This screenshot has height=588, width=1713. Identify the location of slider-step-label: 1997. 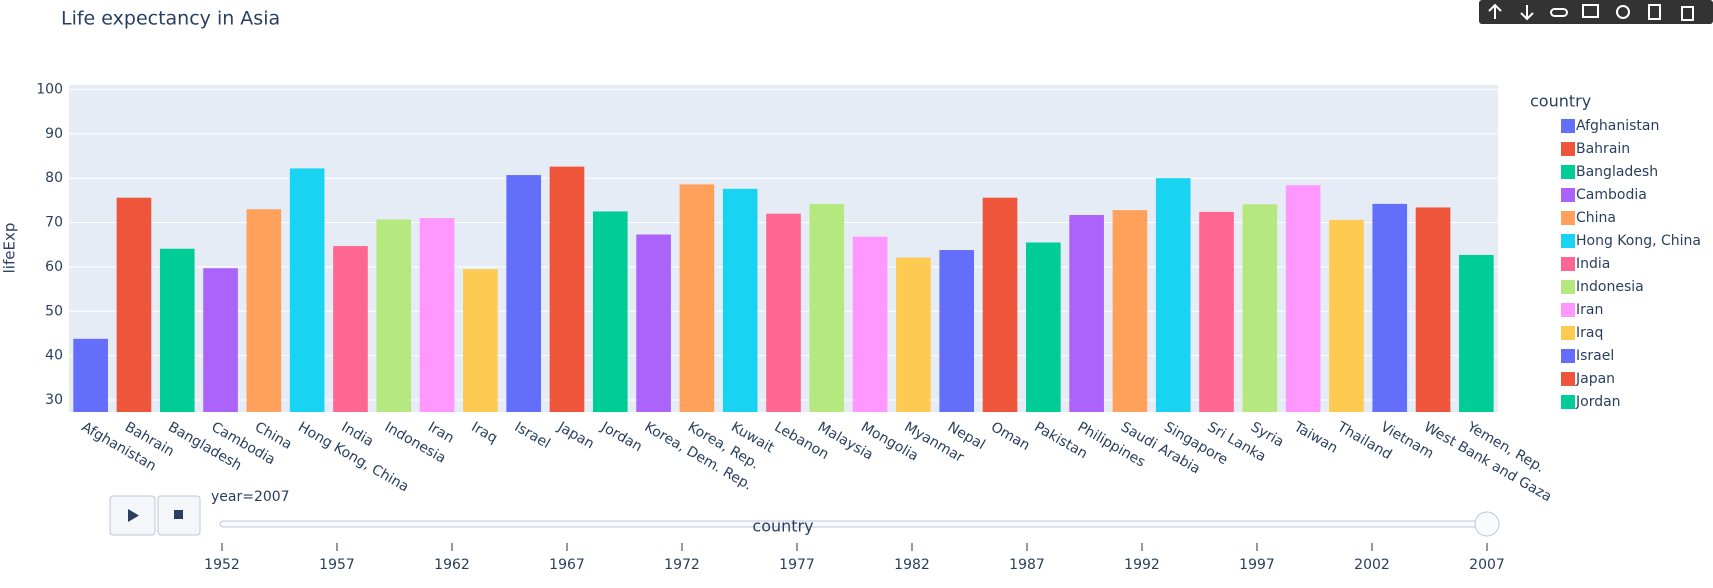
(1257, 565).